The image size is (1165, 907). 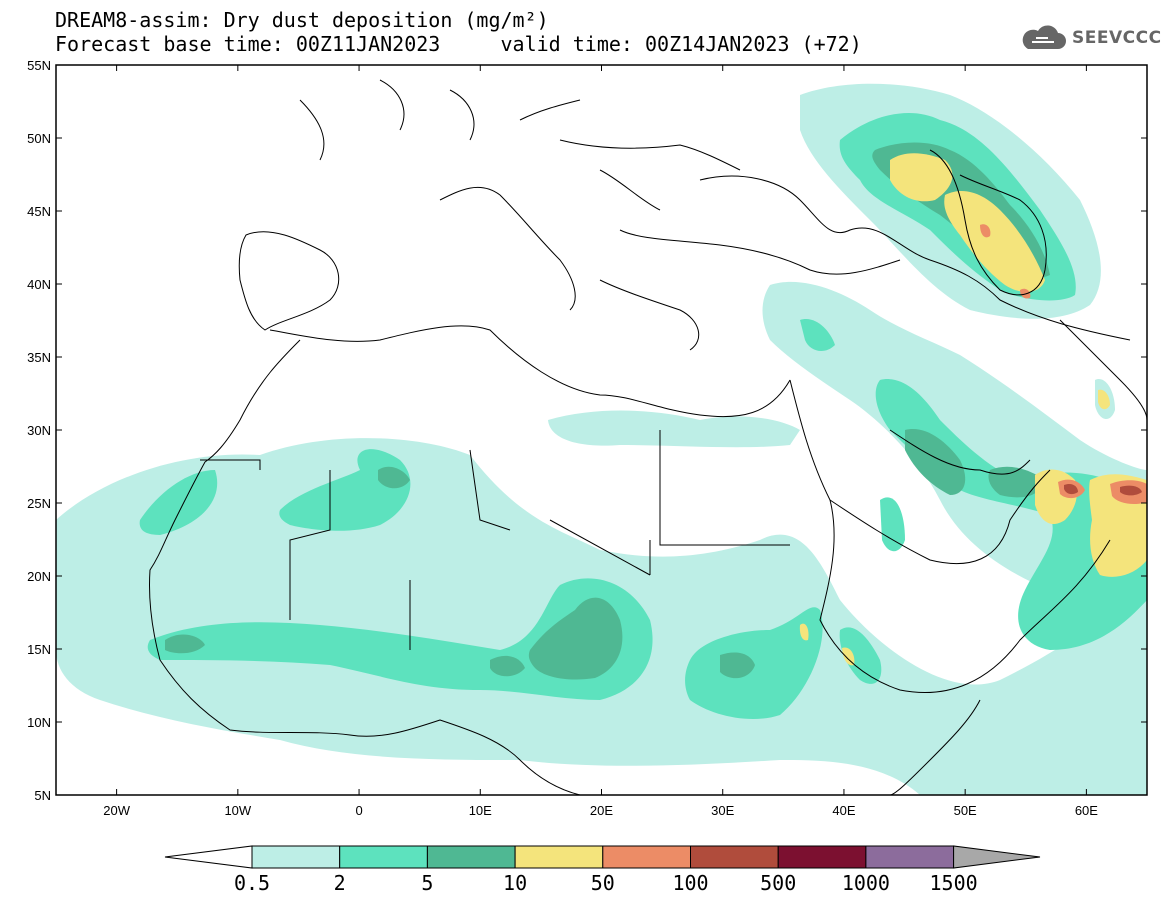 What do you see at coordinates (601, 810) in the screenshot?
I see `lon-label: 20E` at bounding box center [601, 810].